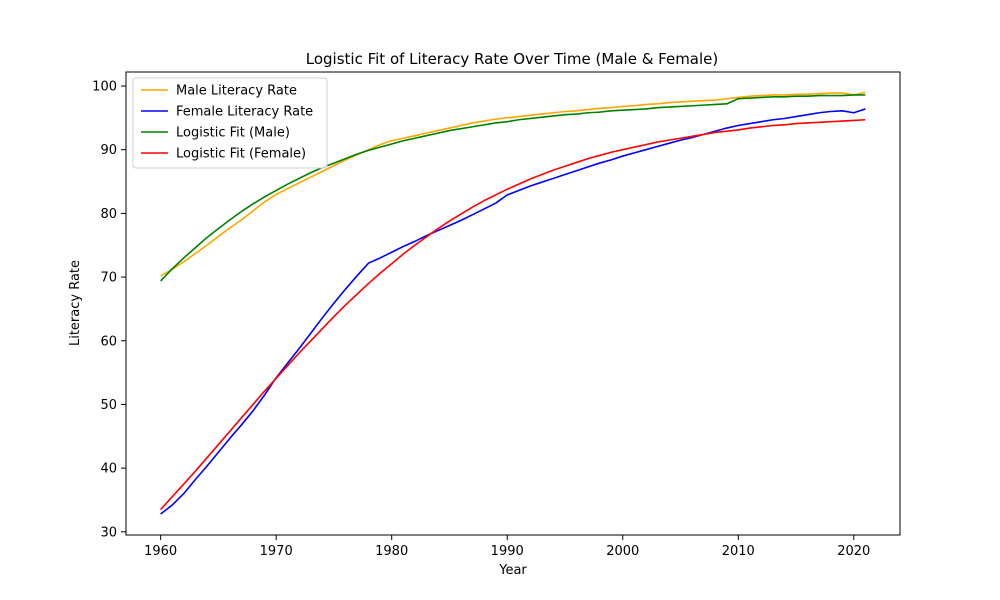 This screenshot has height=600, width=1000. What do you see at coordinates (160, 551) in the screenshot?
I see `x-tick-label: 1960` at bounding box center [160, 551].